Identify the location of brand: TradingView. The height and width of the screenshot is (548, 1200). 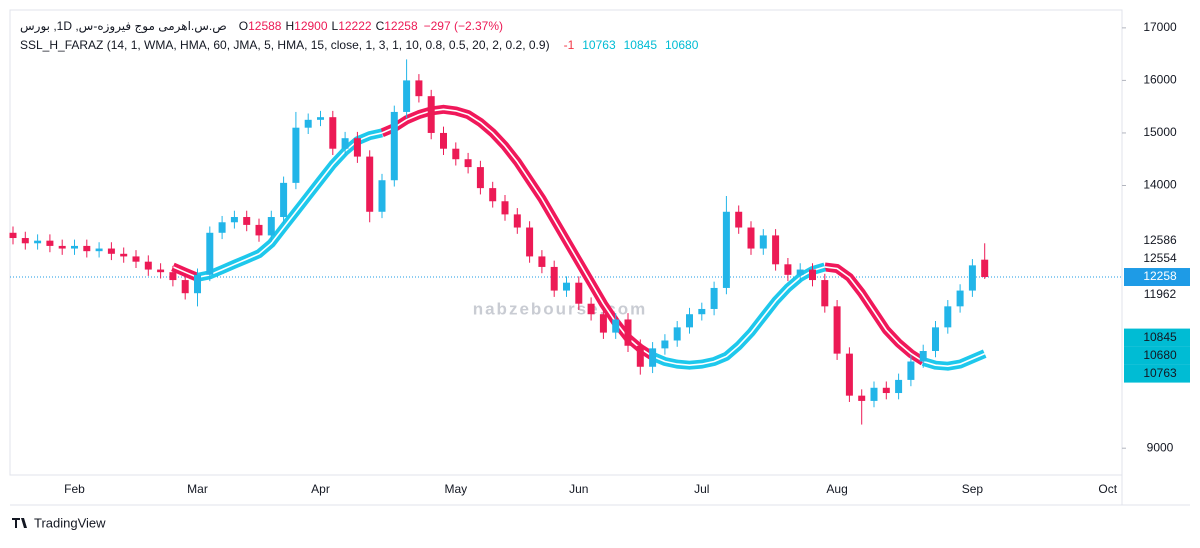
(70, 522).